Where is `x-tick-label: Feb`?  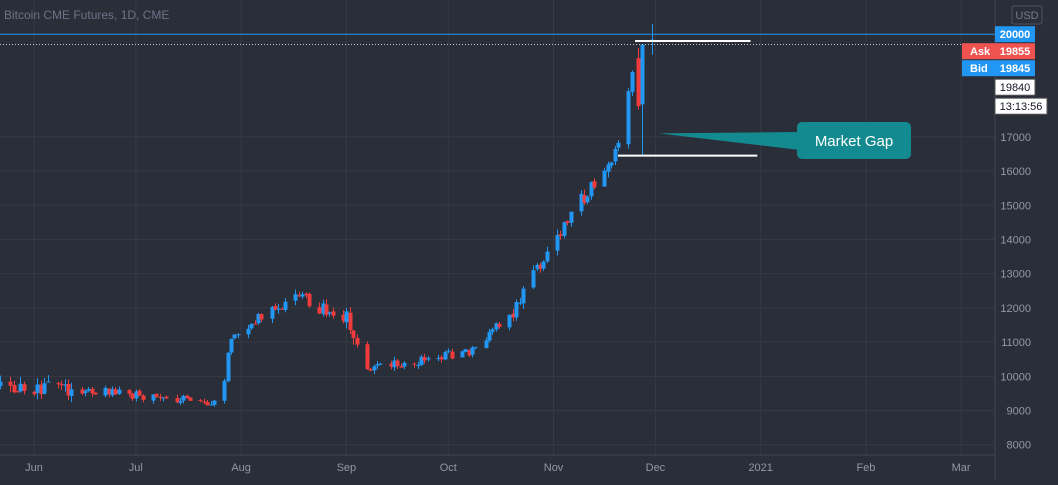
x-tick-label: Feb is located at coordinates (865, 468).